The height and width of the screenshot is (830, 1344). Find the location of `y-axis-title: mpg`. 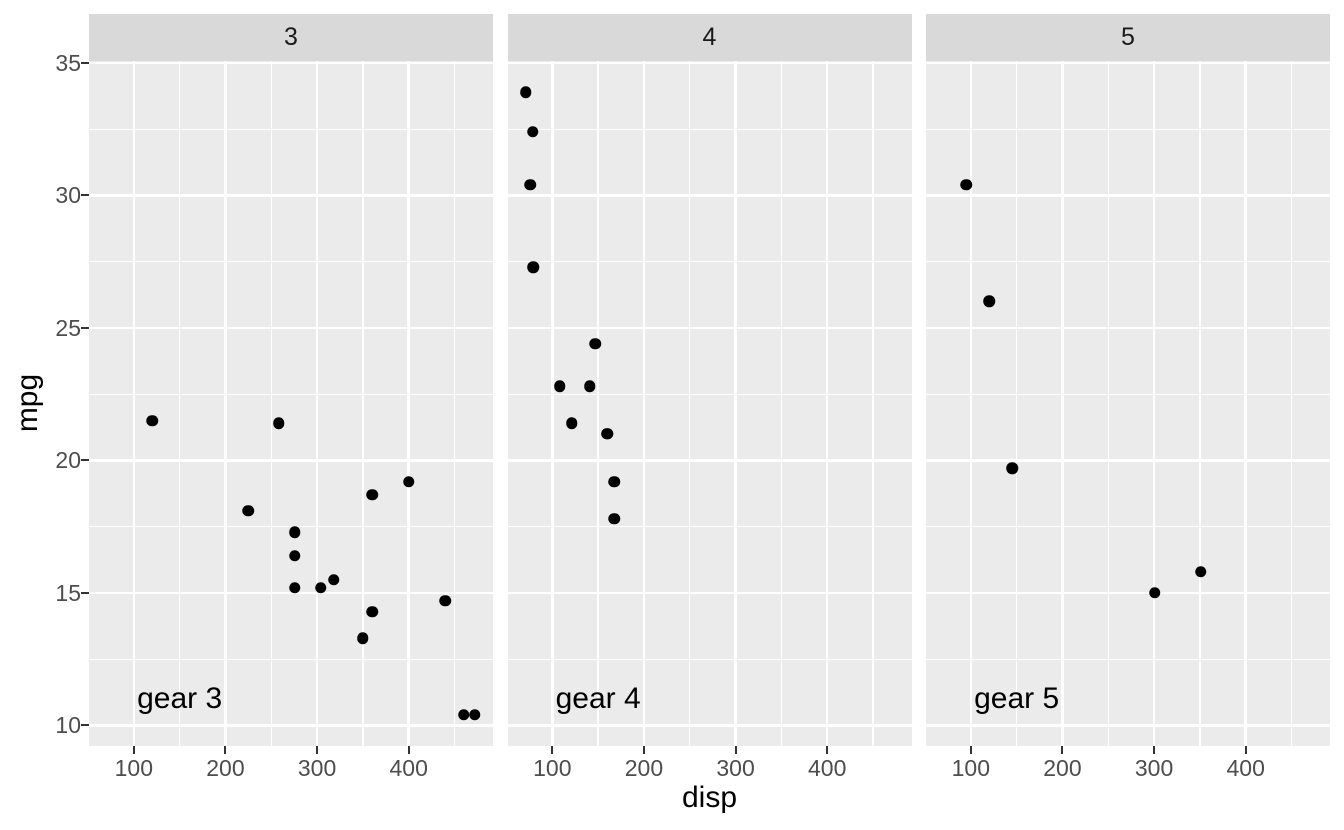

y-axis-title: mpg is located at coordinates (27, 403).